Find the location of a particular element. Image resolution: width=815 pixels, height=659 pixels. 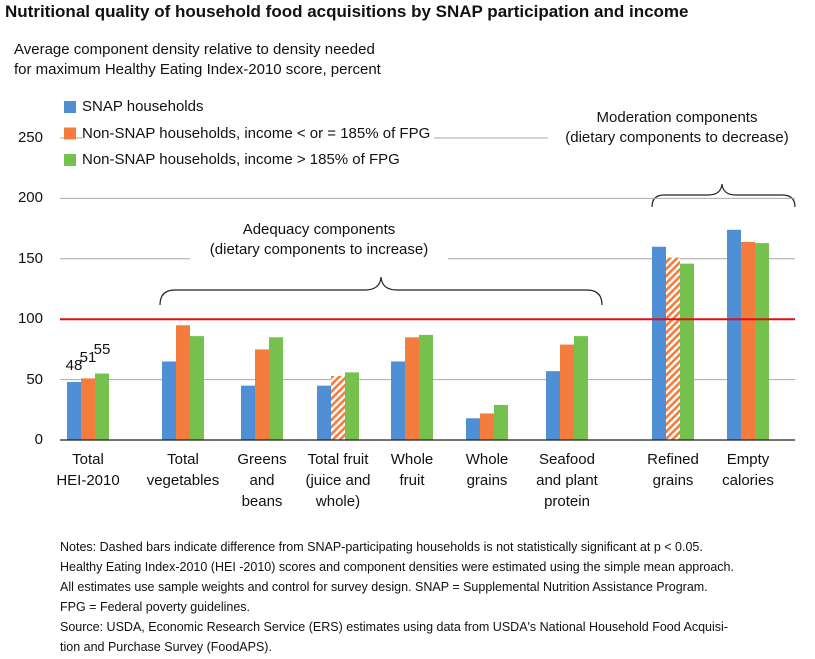

x-tick-label: Greens and beans is located at coordinates (262, 480).